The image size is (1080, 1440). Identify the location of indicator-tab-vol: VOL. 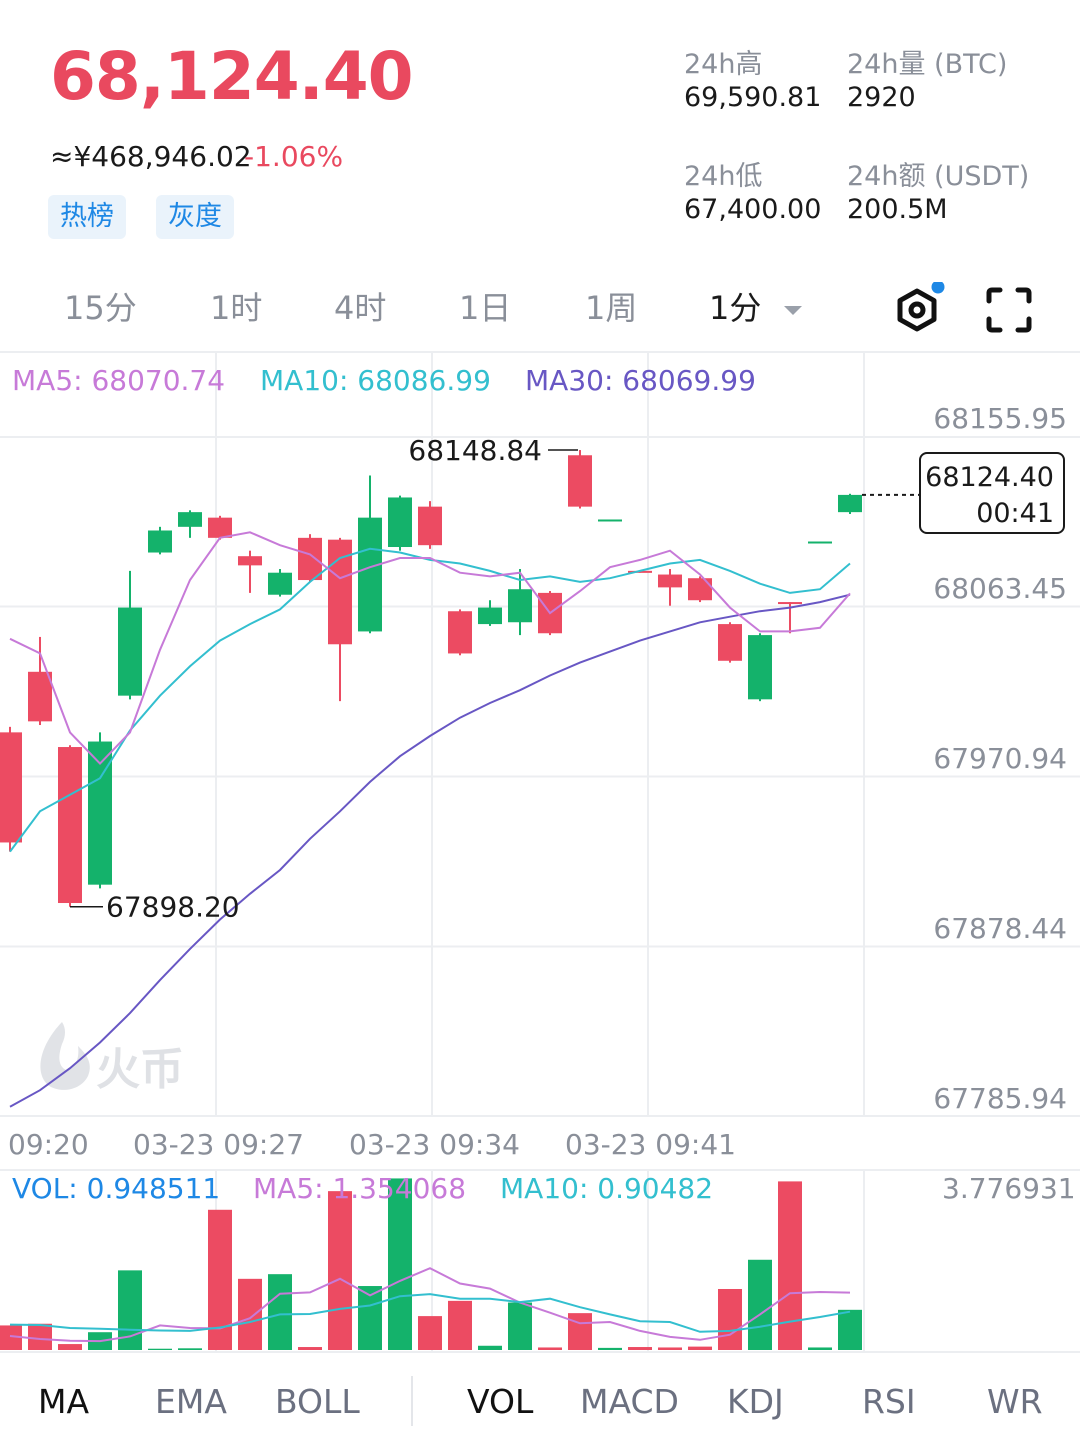
(500, 1401).